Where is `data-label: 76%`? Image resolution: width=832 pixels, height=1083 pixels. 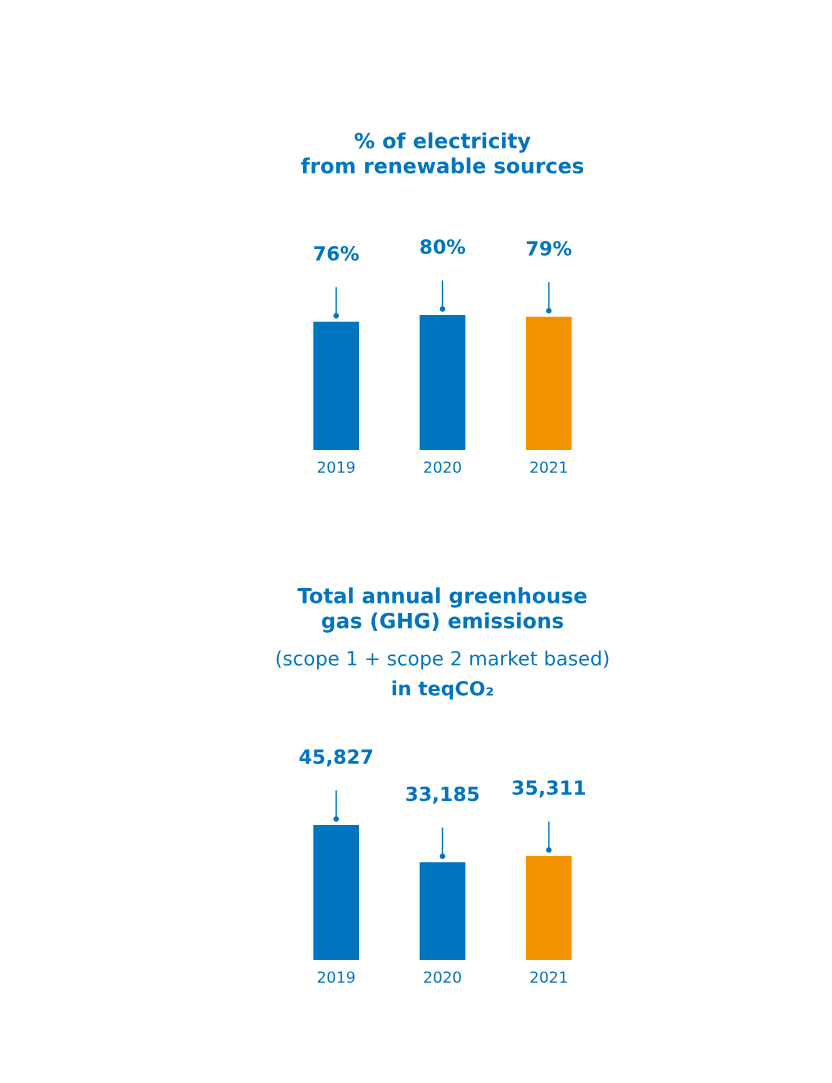 data-label: 76% is located at coordinates (336, 253).